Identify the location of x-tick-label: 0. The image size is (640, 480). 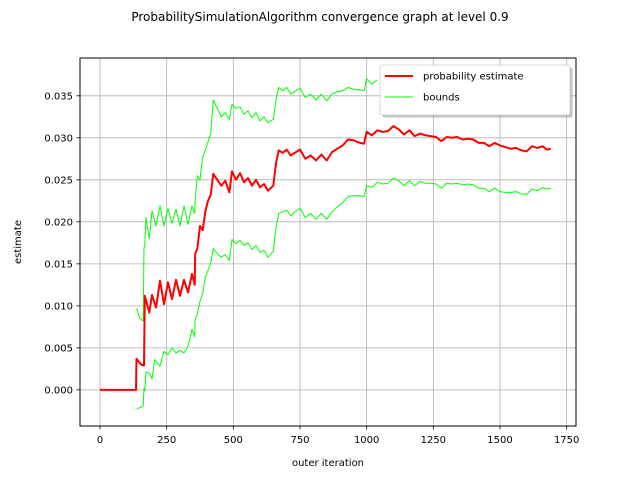
(100, 440).